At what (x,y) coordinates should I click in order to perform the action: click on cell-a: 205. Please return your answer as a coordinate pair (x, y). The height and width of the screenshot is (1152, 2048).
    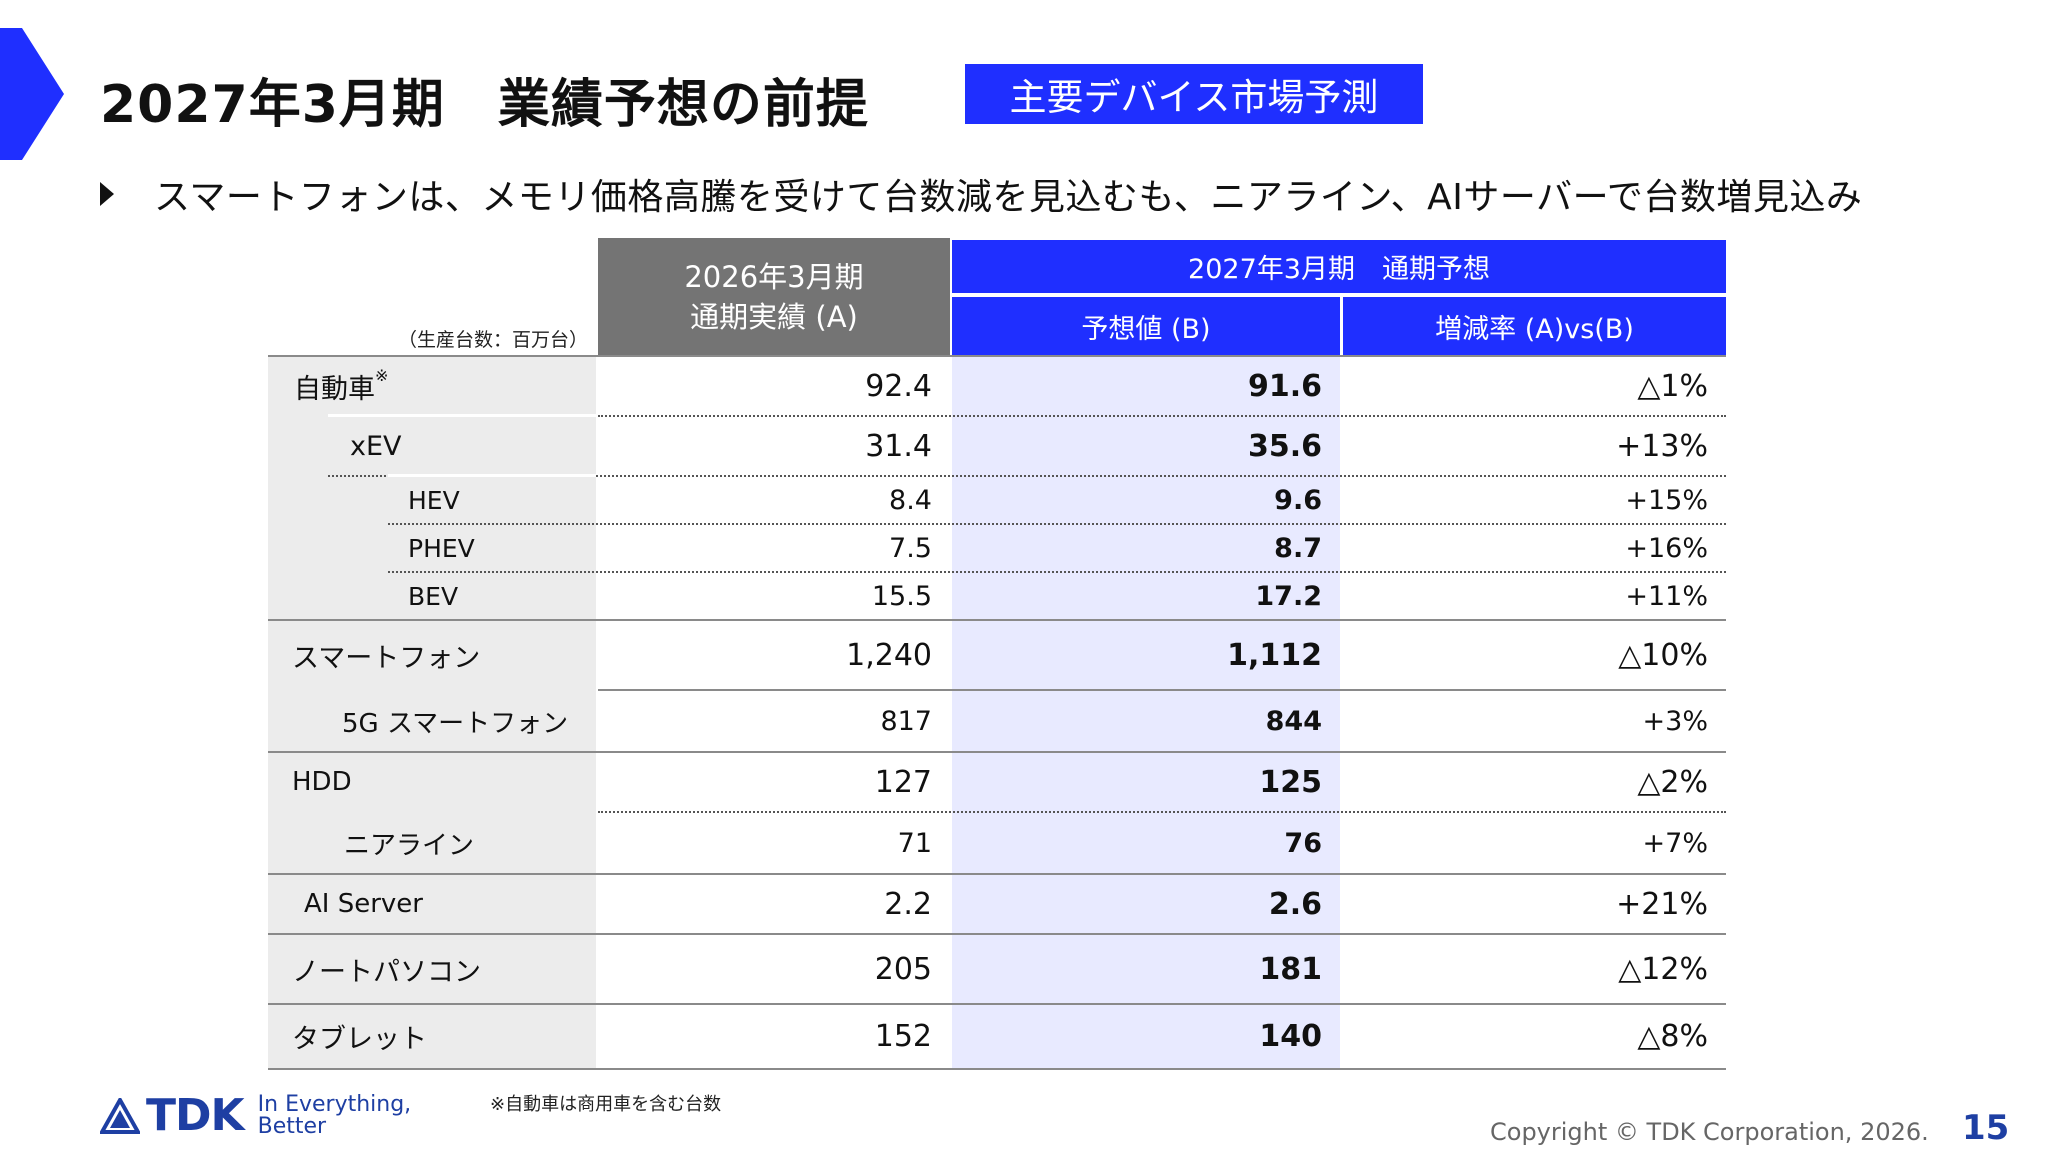
    Looking at the image, I should click on (903, 969).